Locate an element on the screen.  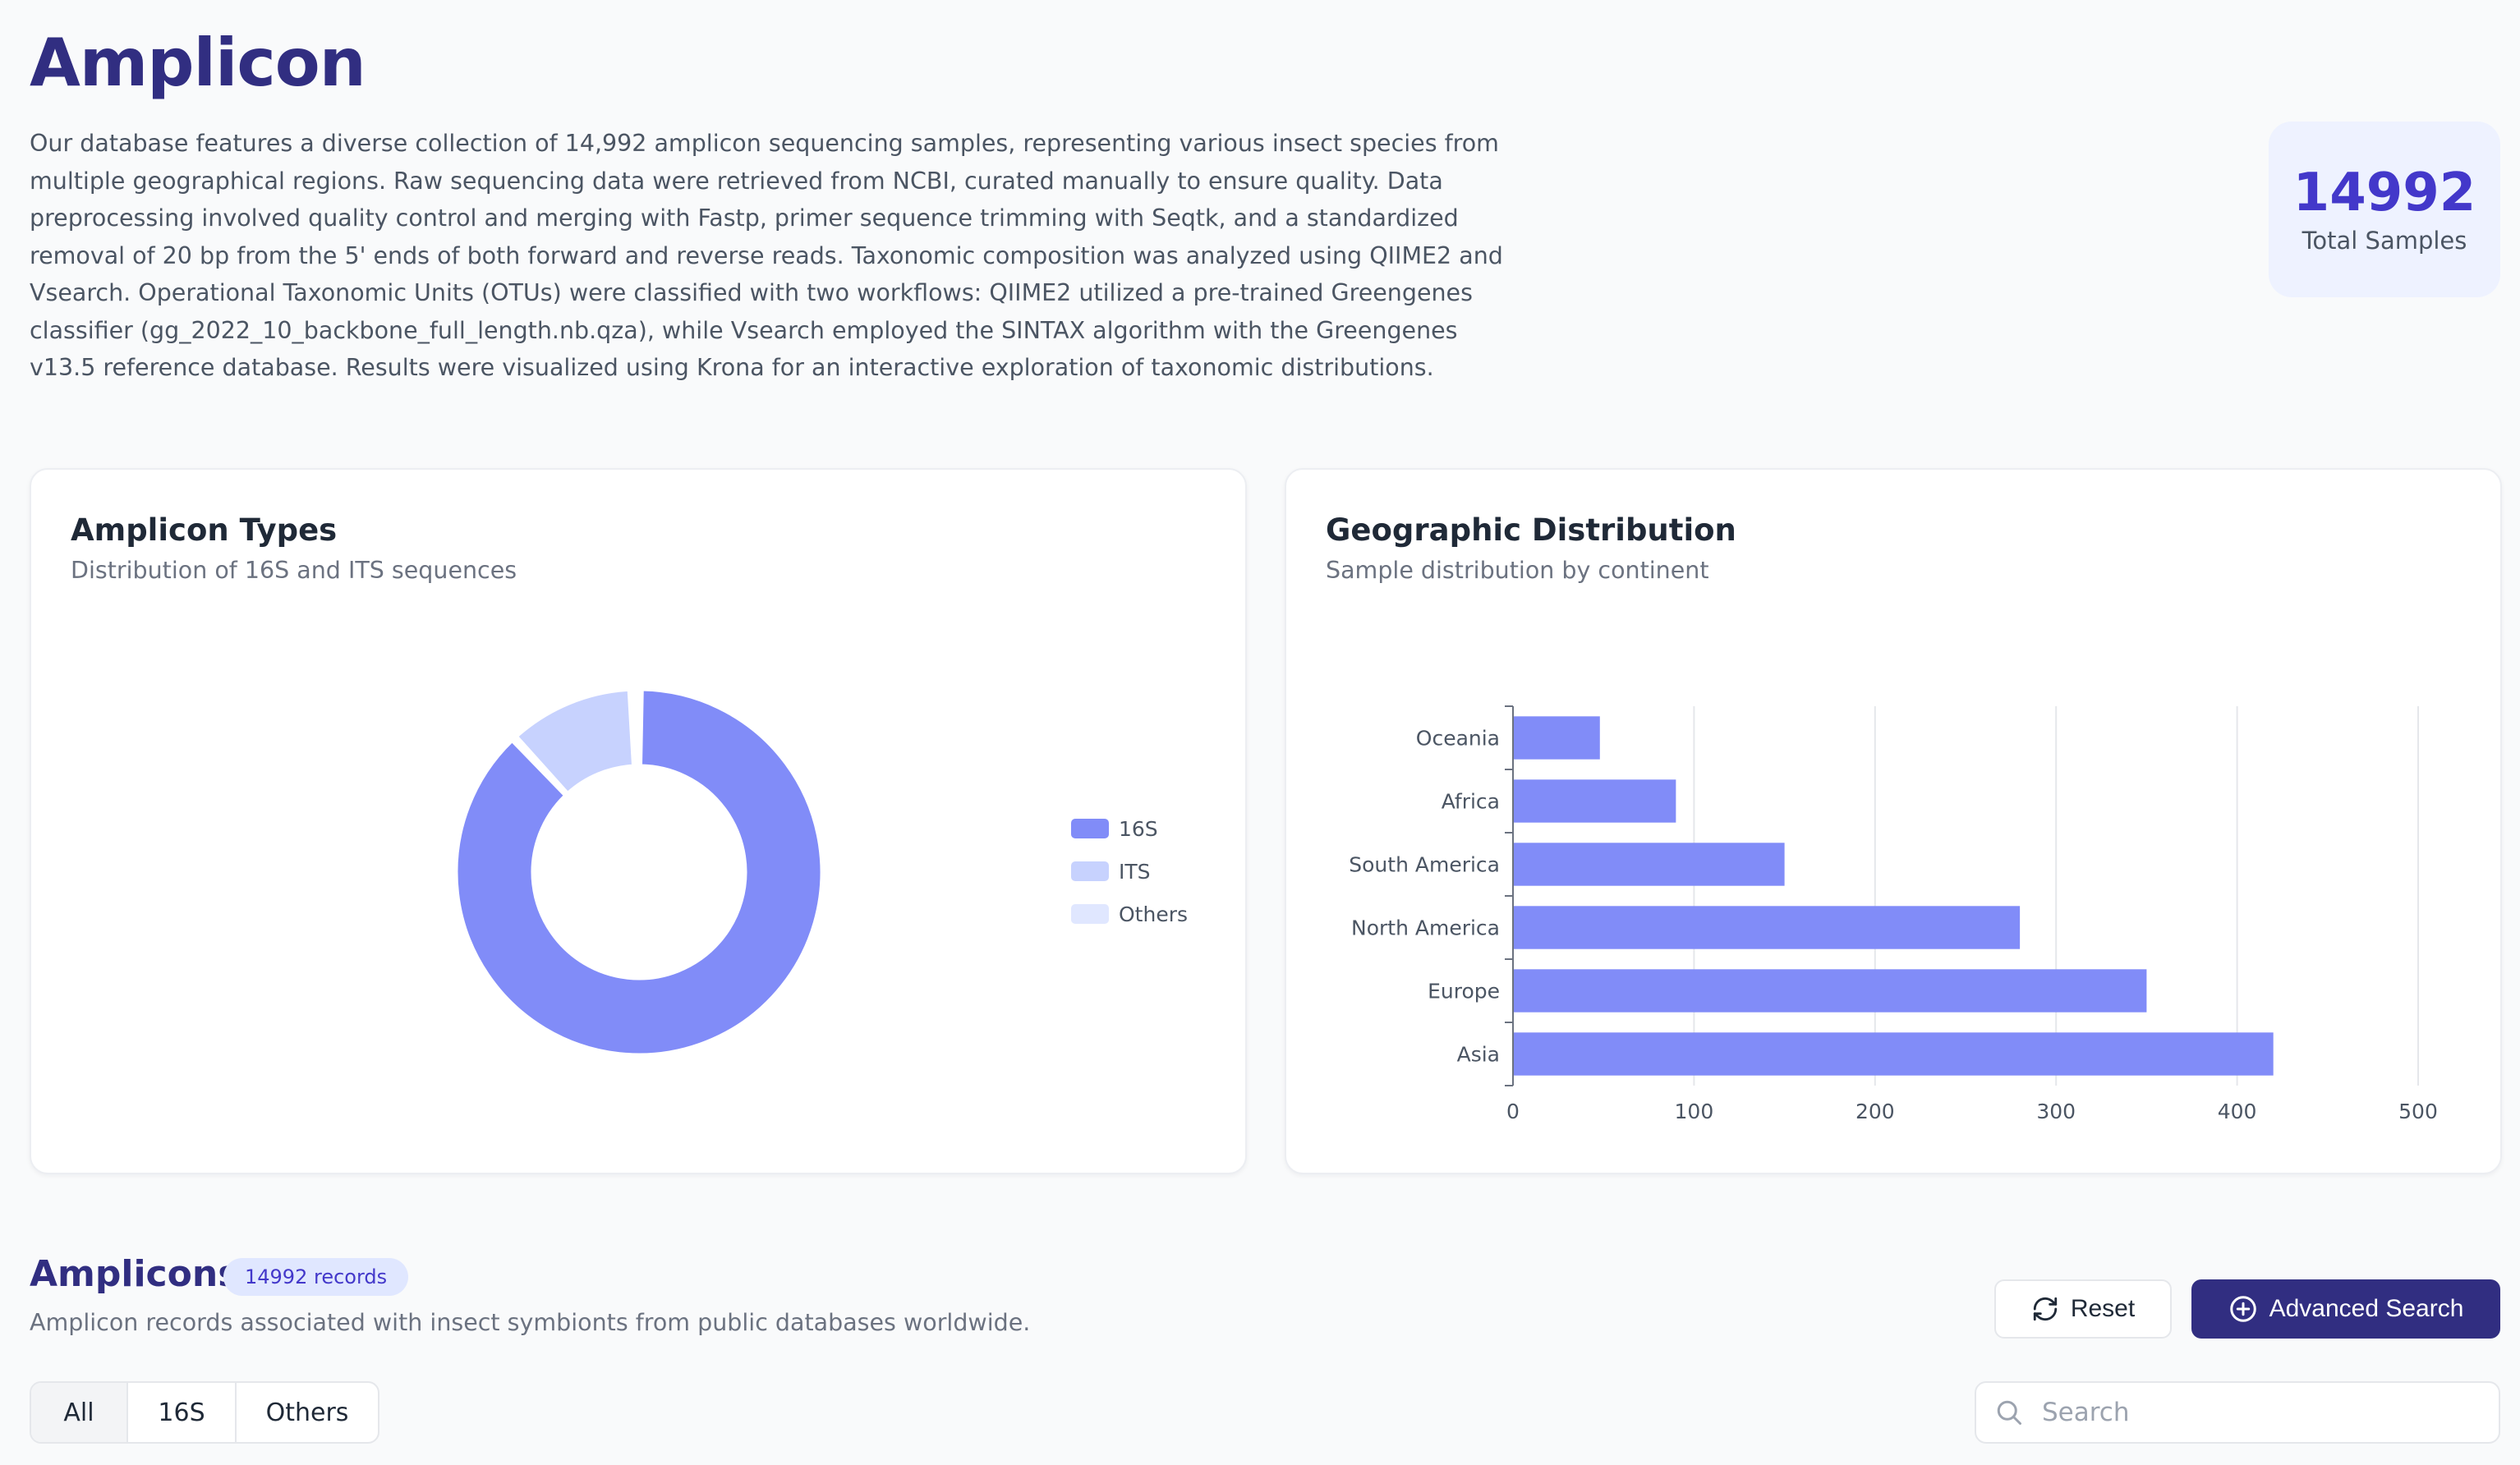
search-box is located at coordinates (2237, 1412).